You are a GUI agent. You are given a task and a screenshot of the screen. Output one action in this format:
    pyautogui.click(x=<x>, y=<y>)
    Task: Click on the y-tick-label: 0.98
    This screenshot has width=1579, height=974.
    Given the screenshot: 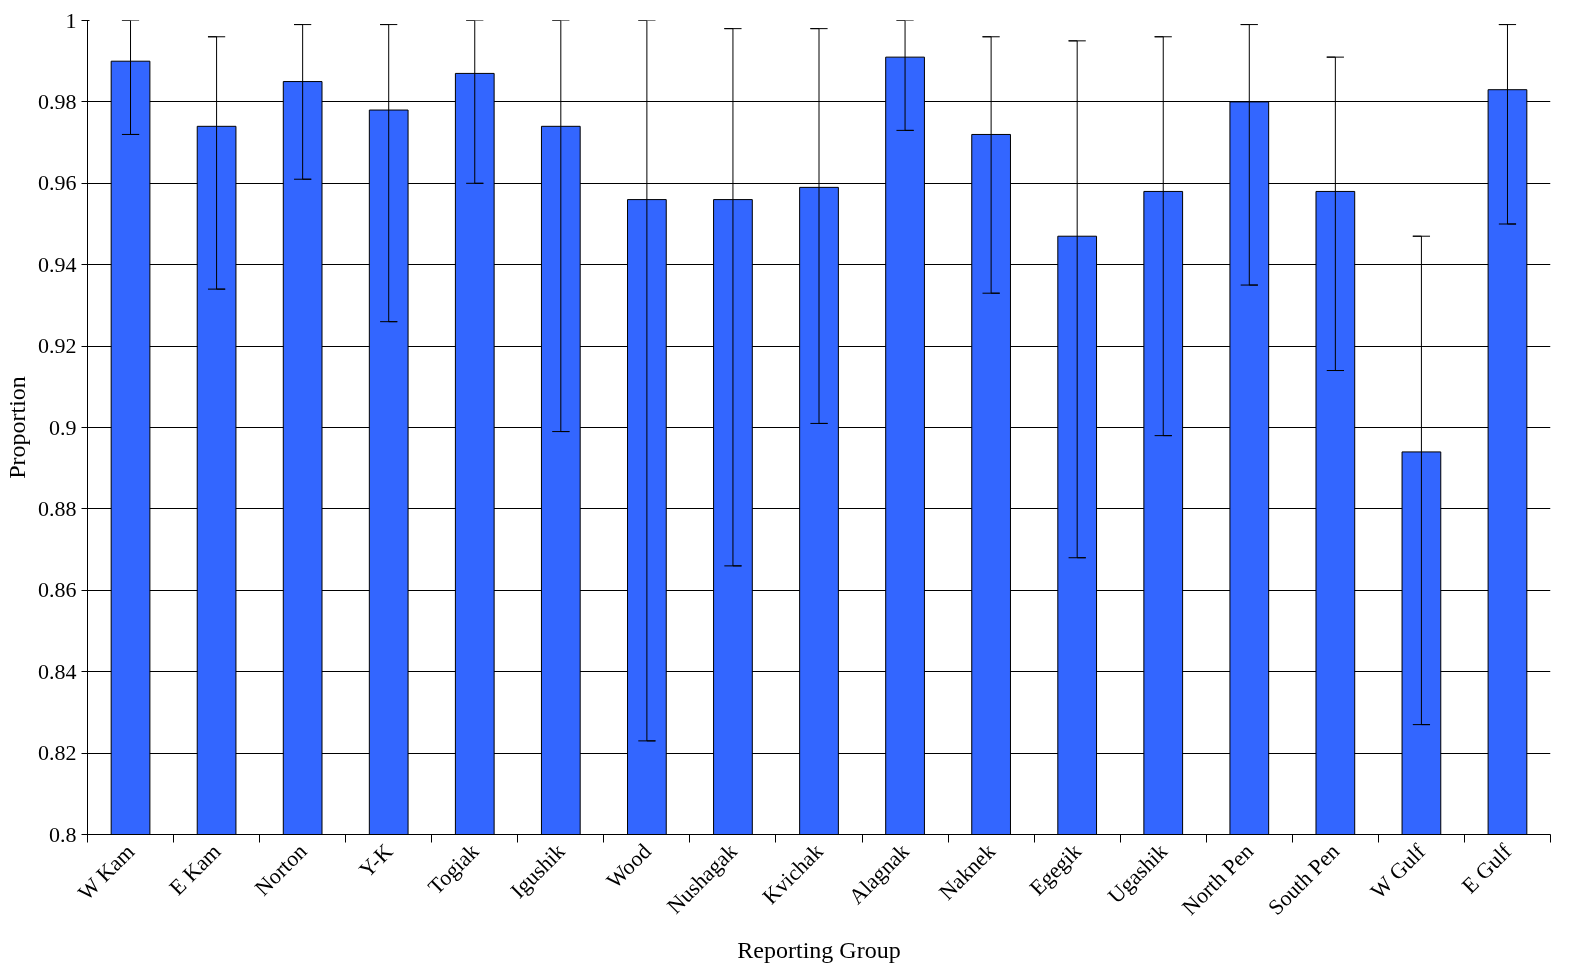 What is the action you would take?
    pyautogui.click(x=57, y=101)
    